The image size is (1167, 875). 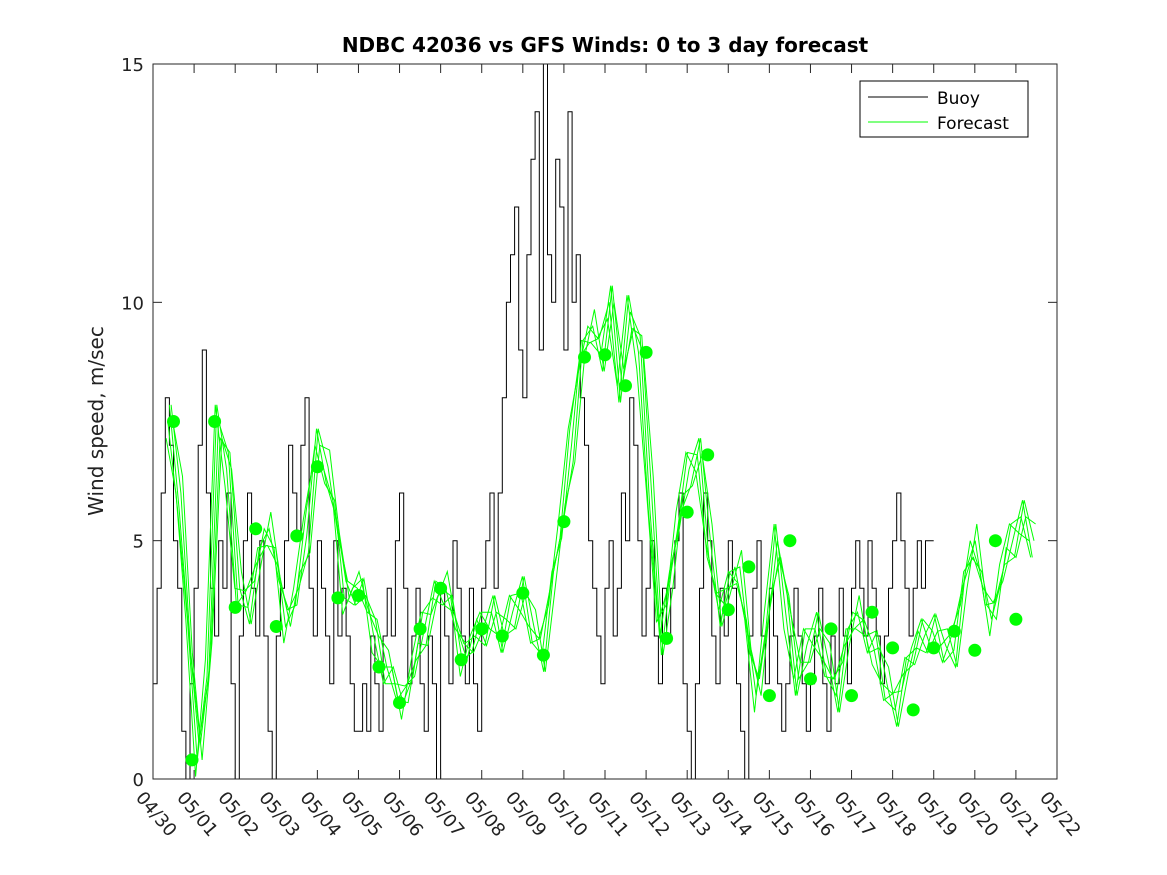 What do you see at coordinates (96, 421) in the screenshot?
I see `y-axis-label: Wind speed, m/sec` at bounding box center [96, 421].